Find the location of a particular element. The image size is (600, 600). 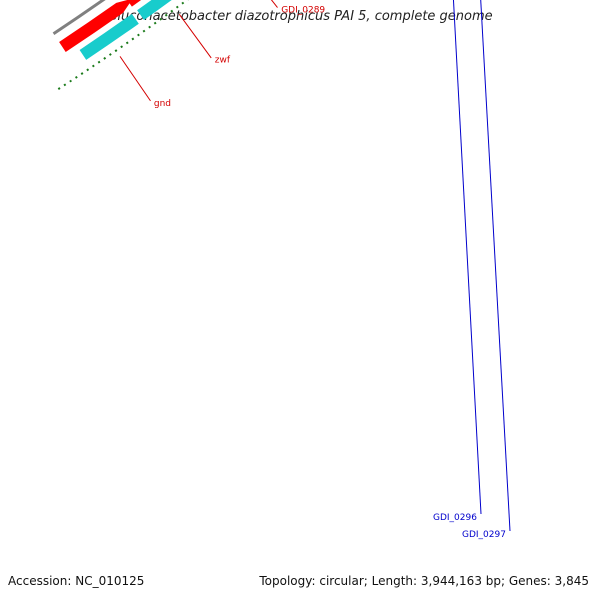

cds-arrow-zwf is located at coordinates (134, 3).